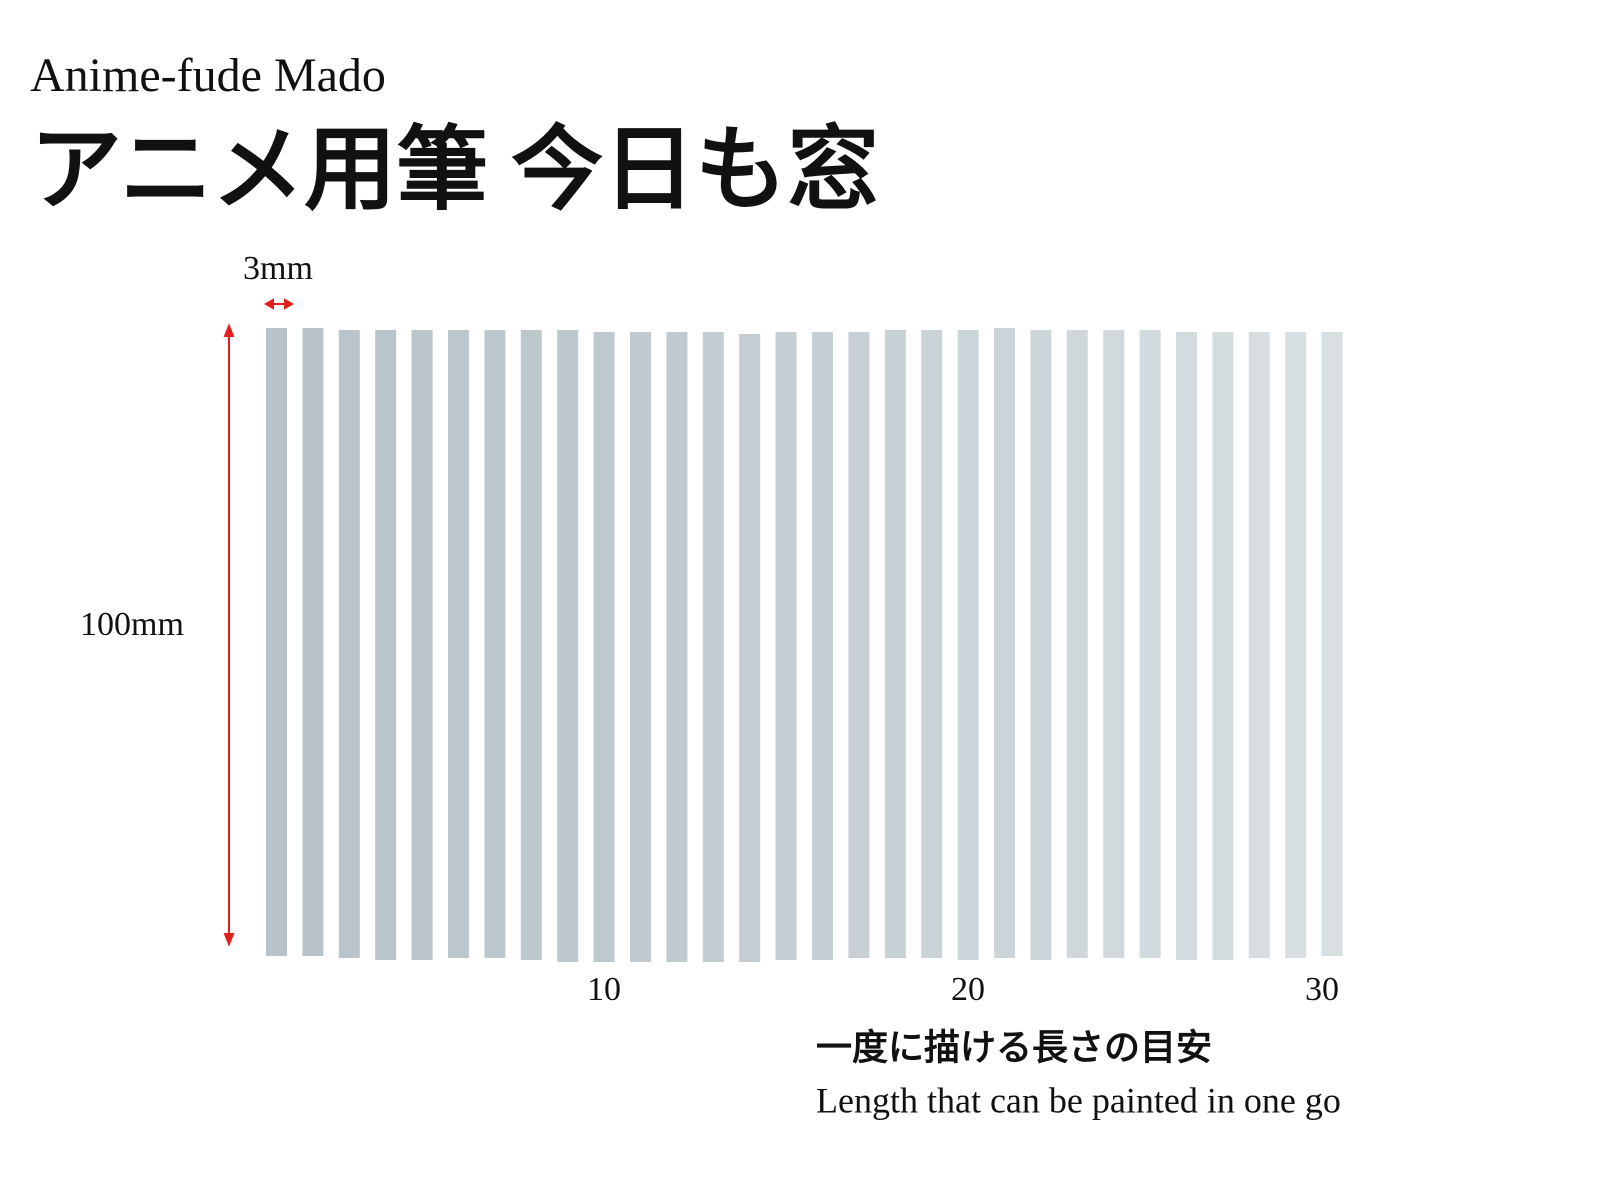  I want to click on product-title: アニメ用筆 今日も窓, so click(454, 170).